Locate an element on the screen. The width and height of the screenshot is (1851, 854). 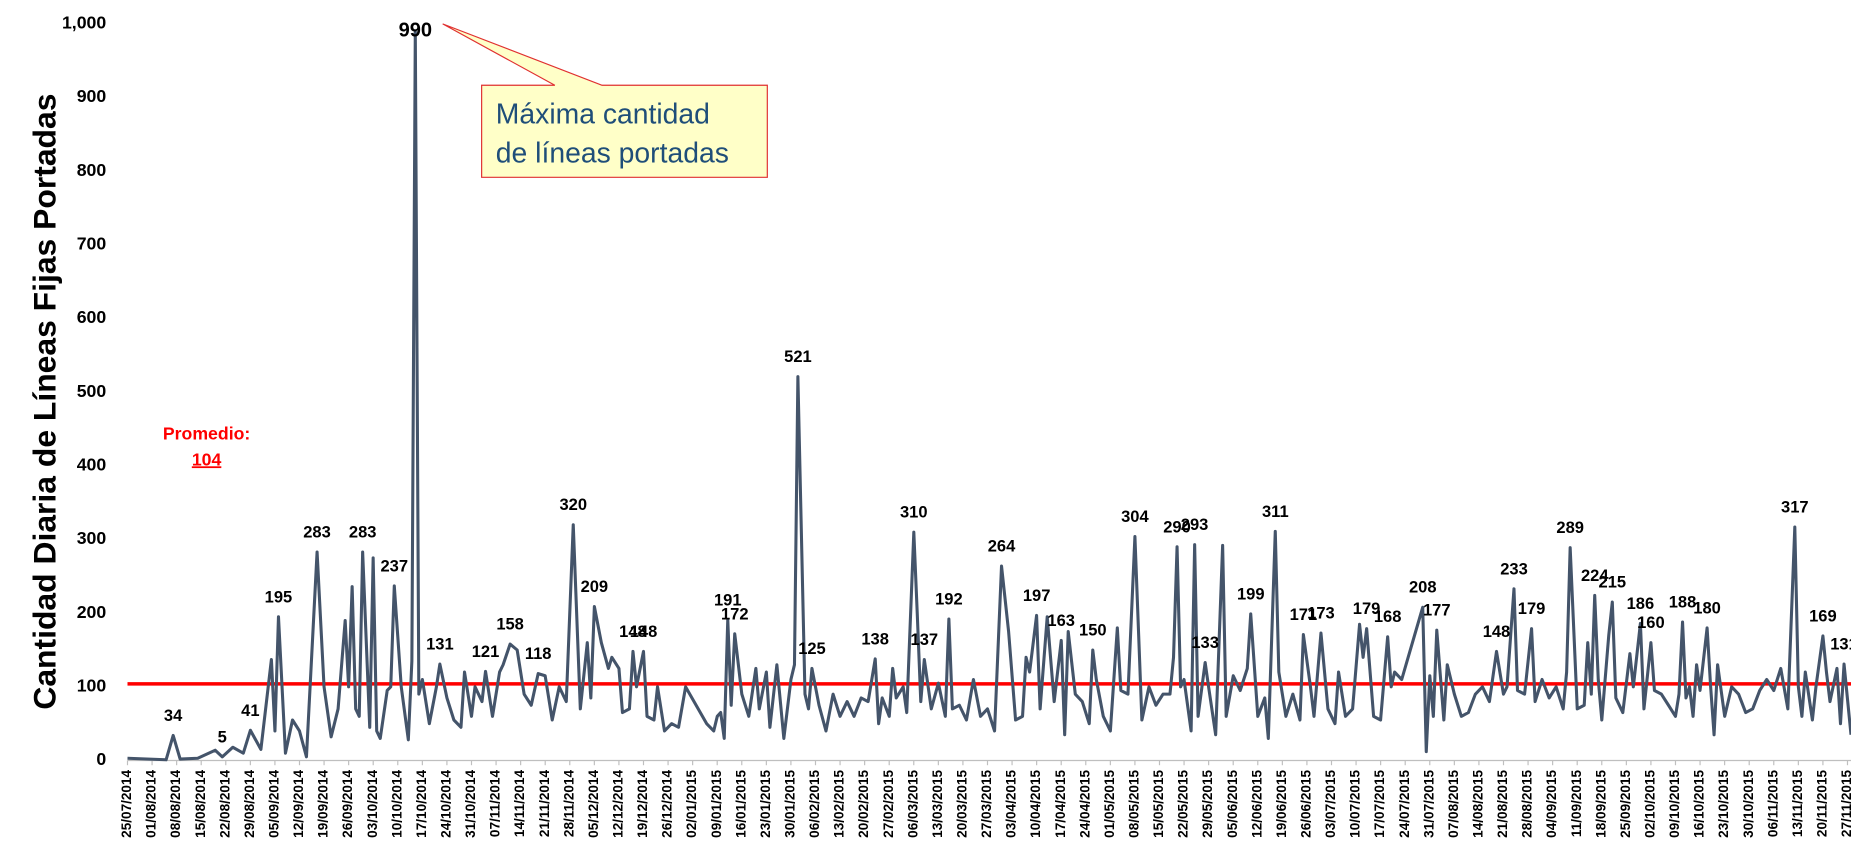
y-tick-label: 100 is located at coordinates (92, 685).